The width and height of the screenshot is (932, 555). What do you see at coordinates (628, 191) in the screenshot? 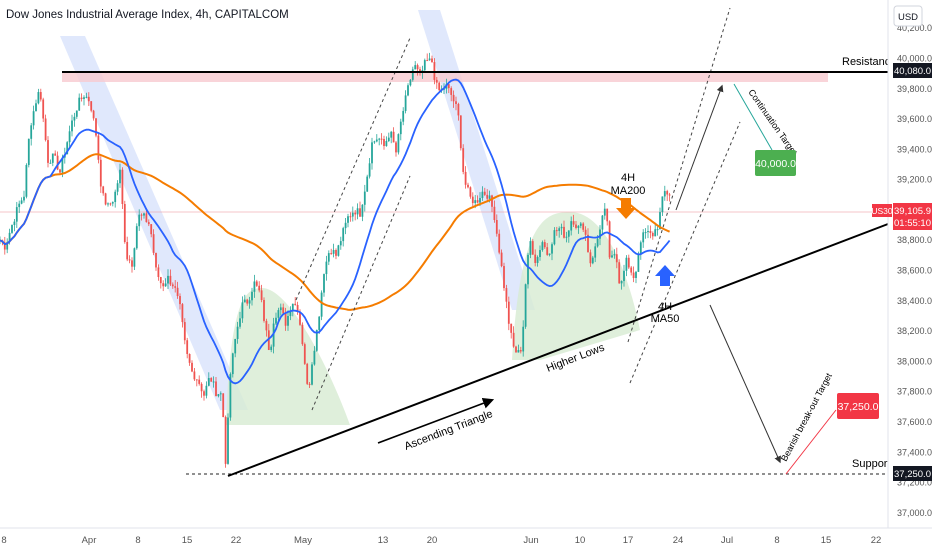
I see `ma200-label-line2: MA200` at bounding box center [628, 191].